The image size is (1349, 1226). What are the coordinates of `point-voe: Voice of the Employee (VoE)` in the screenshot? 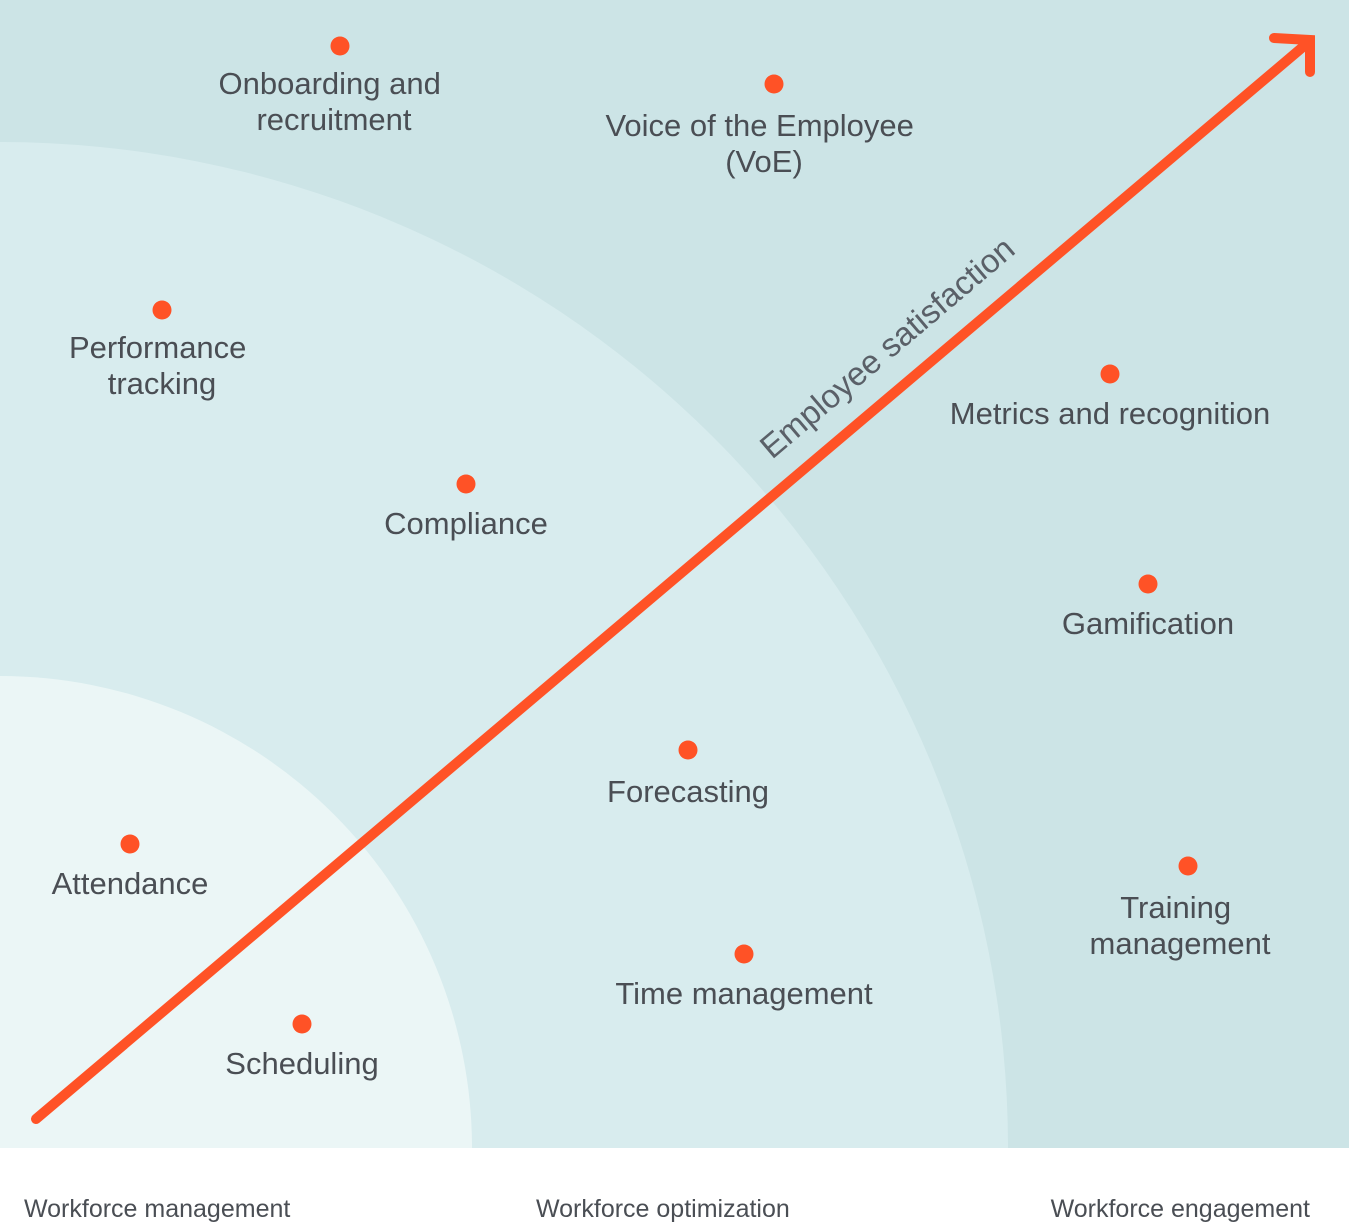 It's located at (763, 126).